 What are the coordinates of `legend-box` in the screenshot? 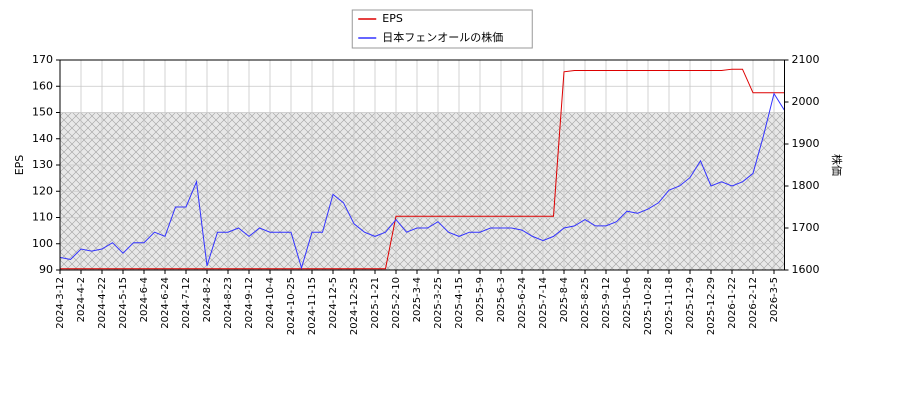 It's located at (442, 29).